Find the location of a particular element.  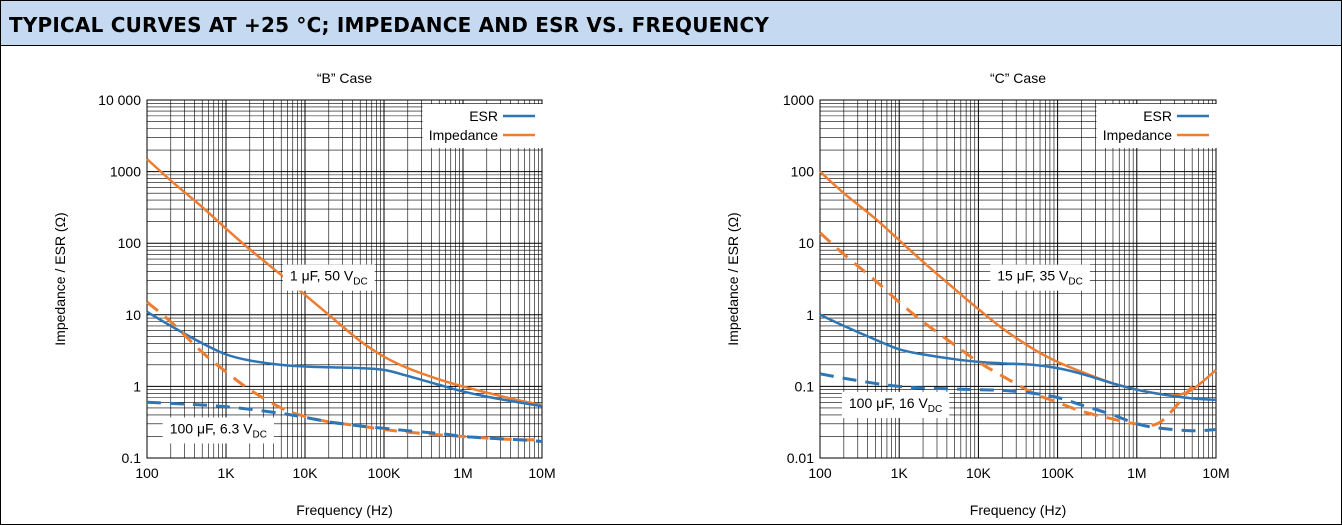

device-label: 100 μF, 6.3 VDC is located at coordinates (218, 430).